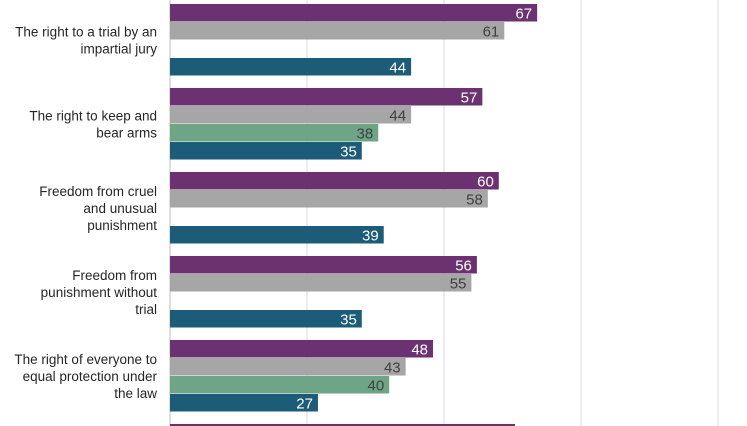 This screenshot has width=747, height=426. I want to click on category-label: The right of everyone to, so click(85, 359).